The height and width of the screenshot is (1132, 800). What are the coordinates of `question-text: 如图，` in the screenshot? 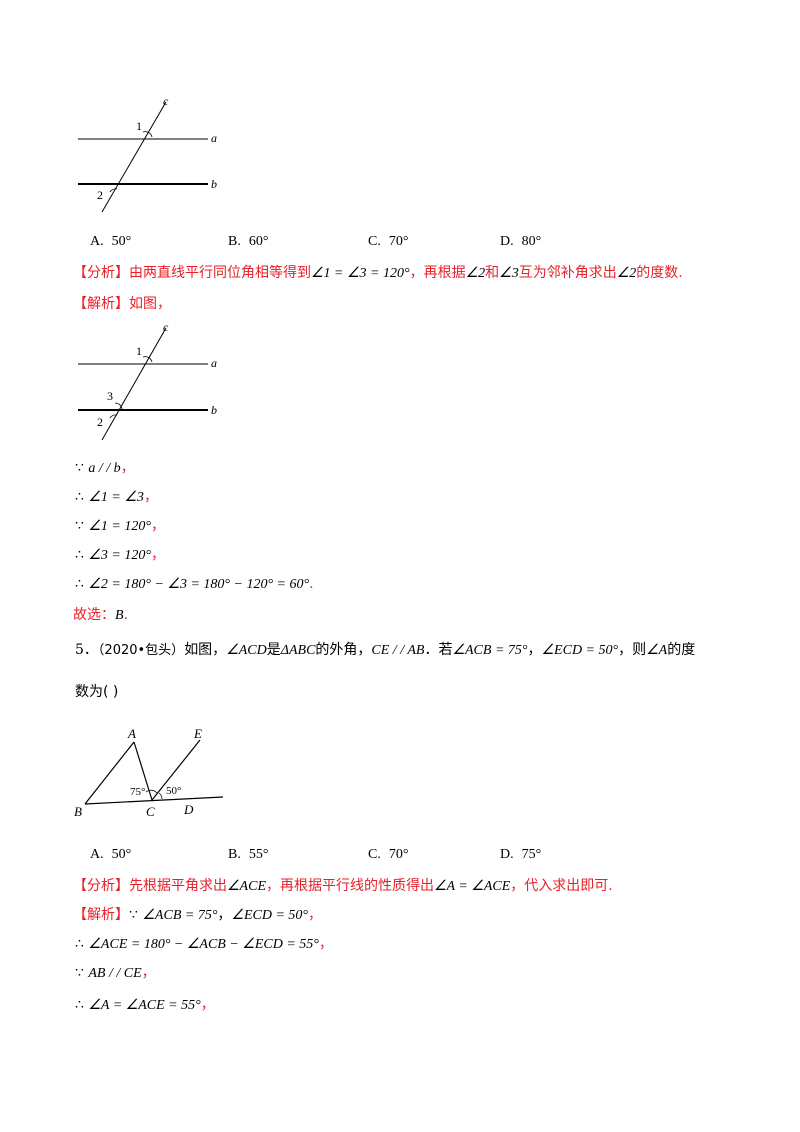 It's located at (205, 650).